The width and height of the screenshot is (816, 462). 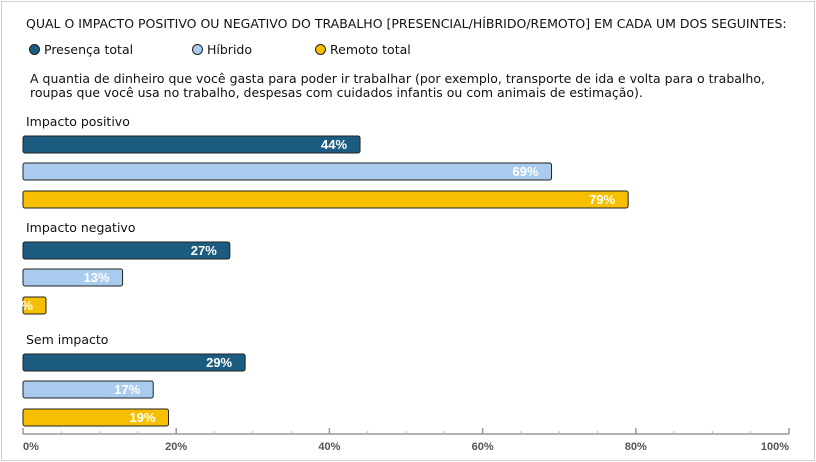 I want to click on x-tick-label: 80%, so click(x=636, y=447).